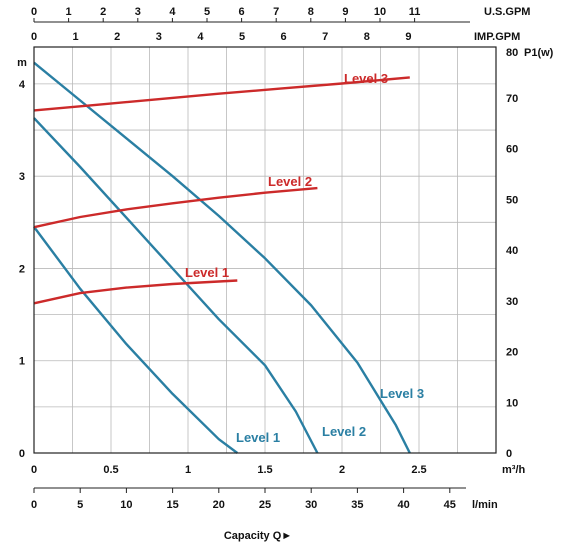 This screenshot has width=576, height=560. What do you see at coordinates (265, 505) in the screenshot?
I see `x-tick-lmin: 25` at bounding box center [265, 505].